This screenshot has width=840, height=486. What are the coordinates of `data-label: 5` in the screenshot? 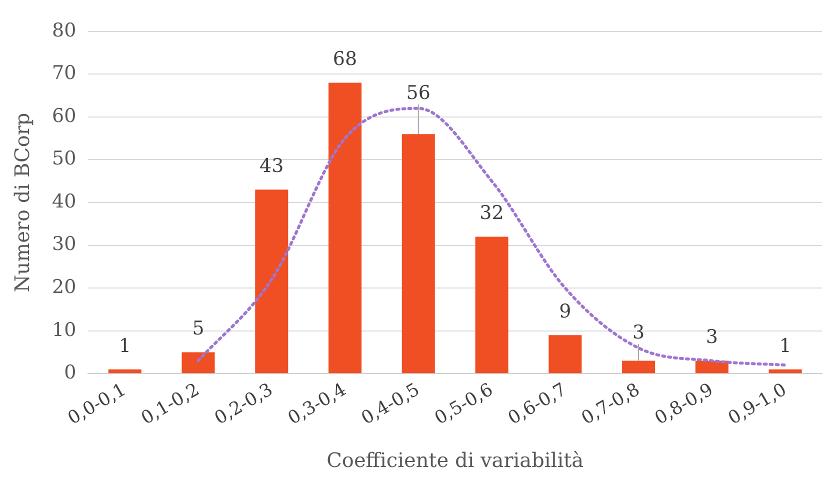 It's located at (198, 329).